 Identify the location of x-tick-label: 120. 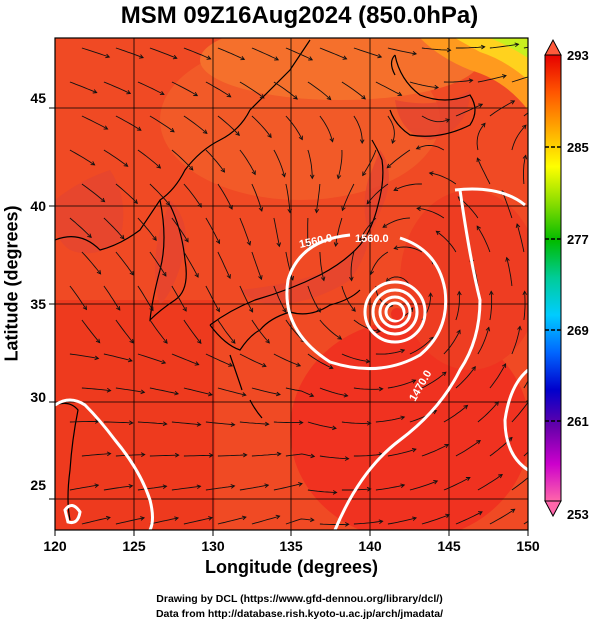
(55, 546).